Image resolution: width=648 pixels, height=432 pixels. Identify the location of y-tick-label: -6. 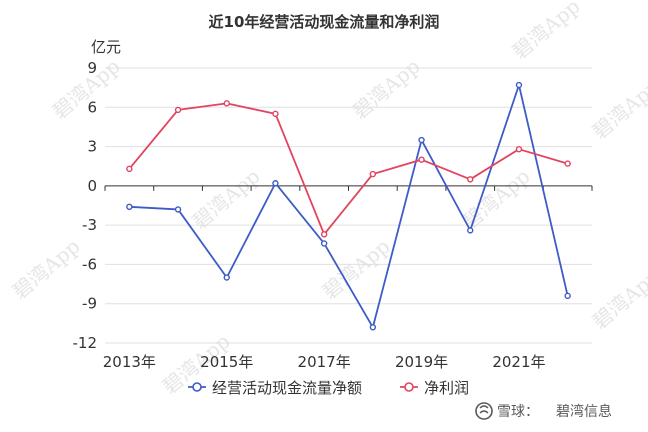
(89, 264).